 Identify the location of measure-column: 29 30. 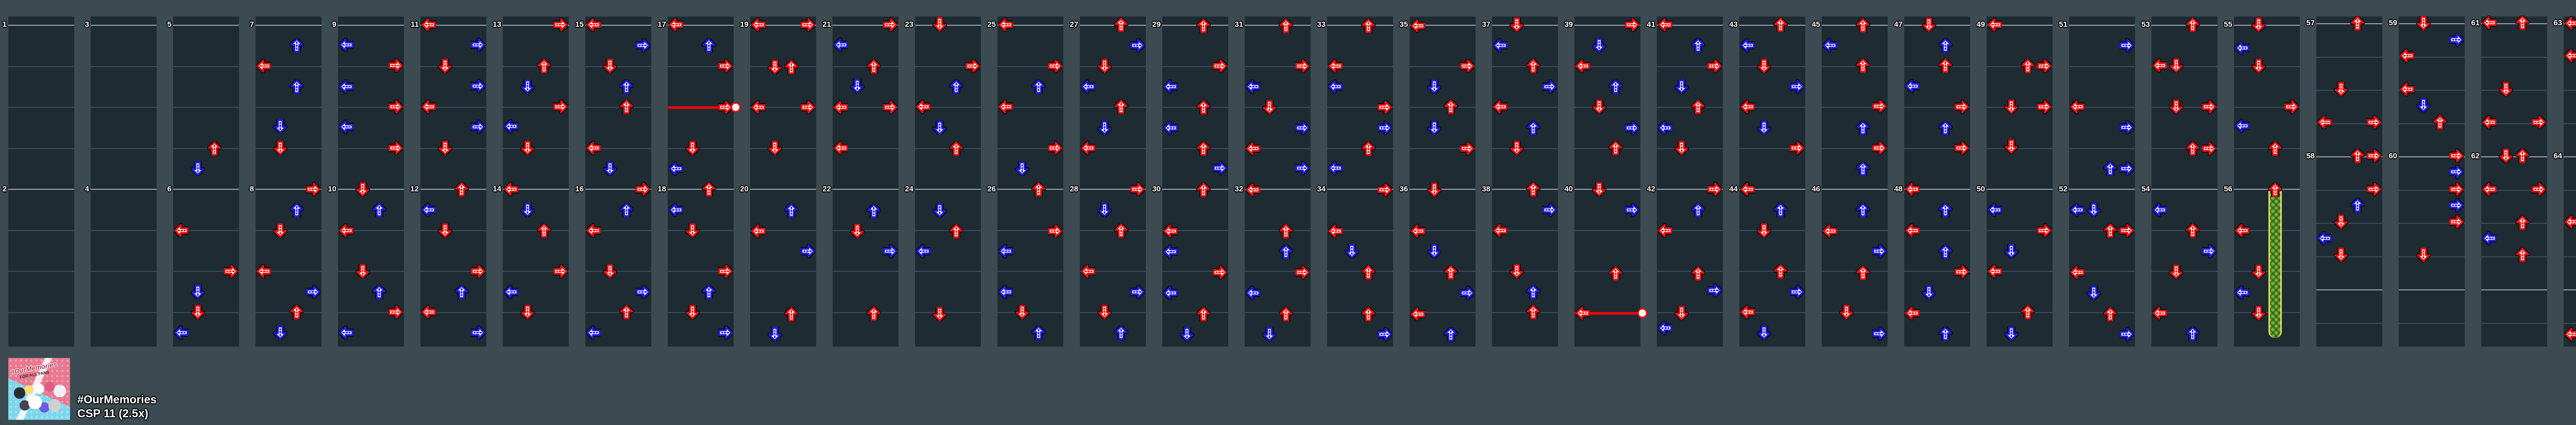
(1190, 182).